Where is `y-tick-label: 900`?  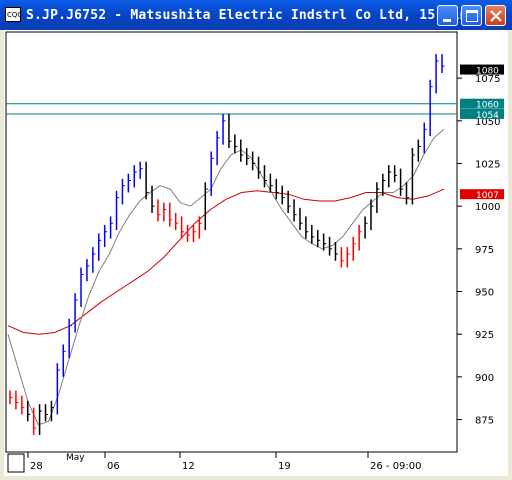 y-tick-label: 900 is located at coordinates (484, 378).